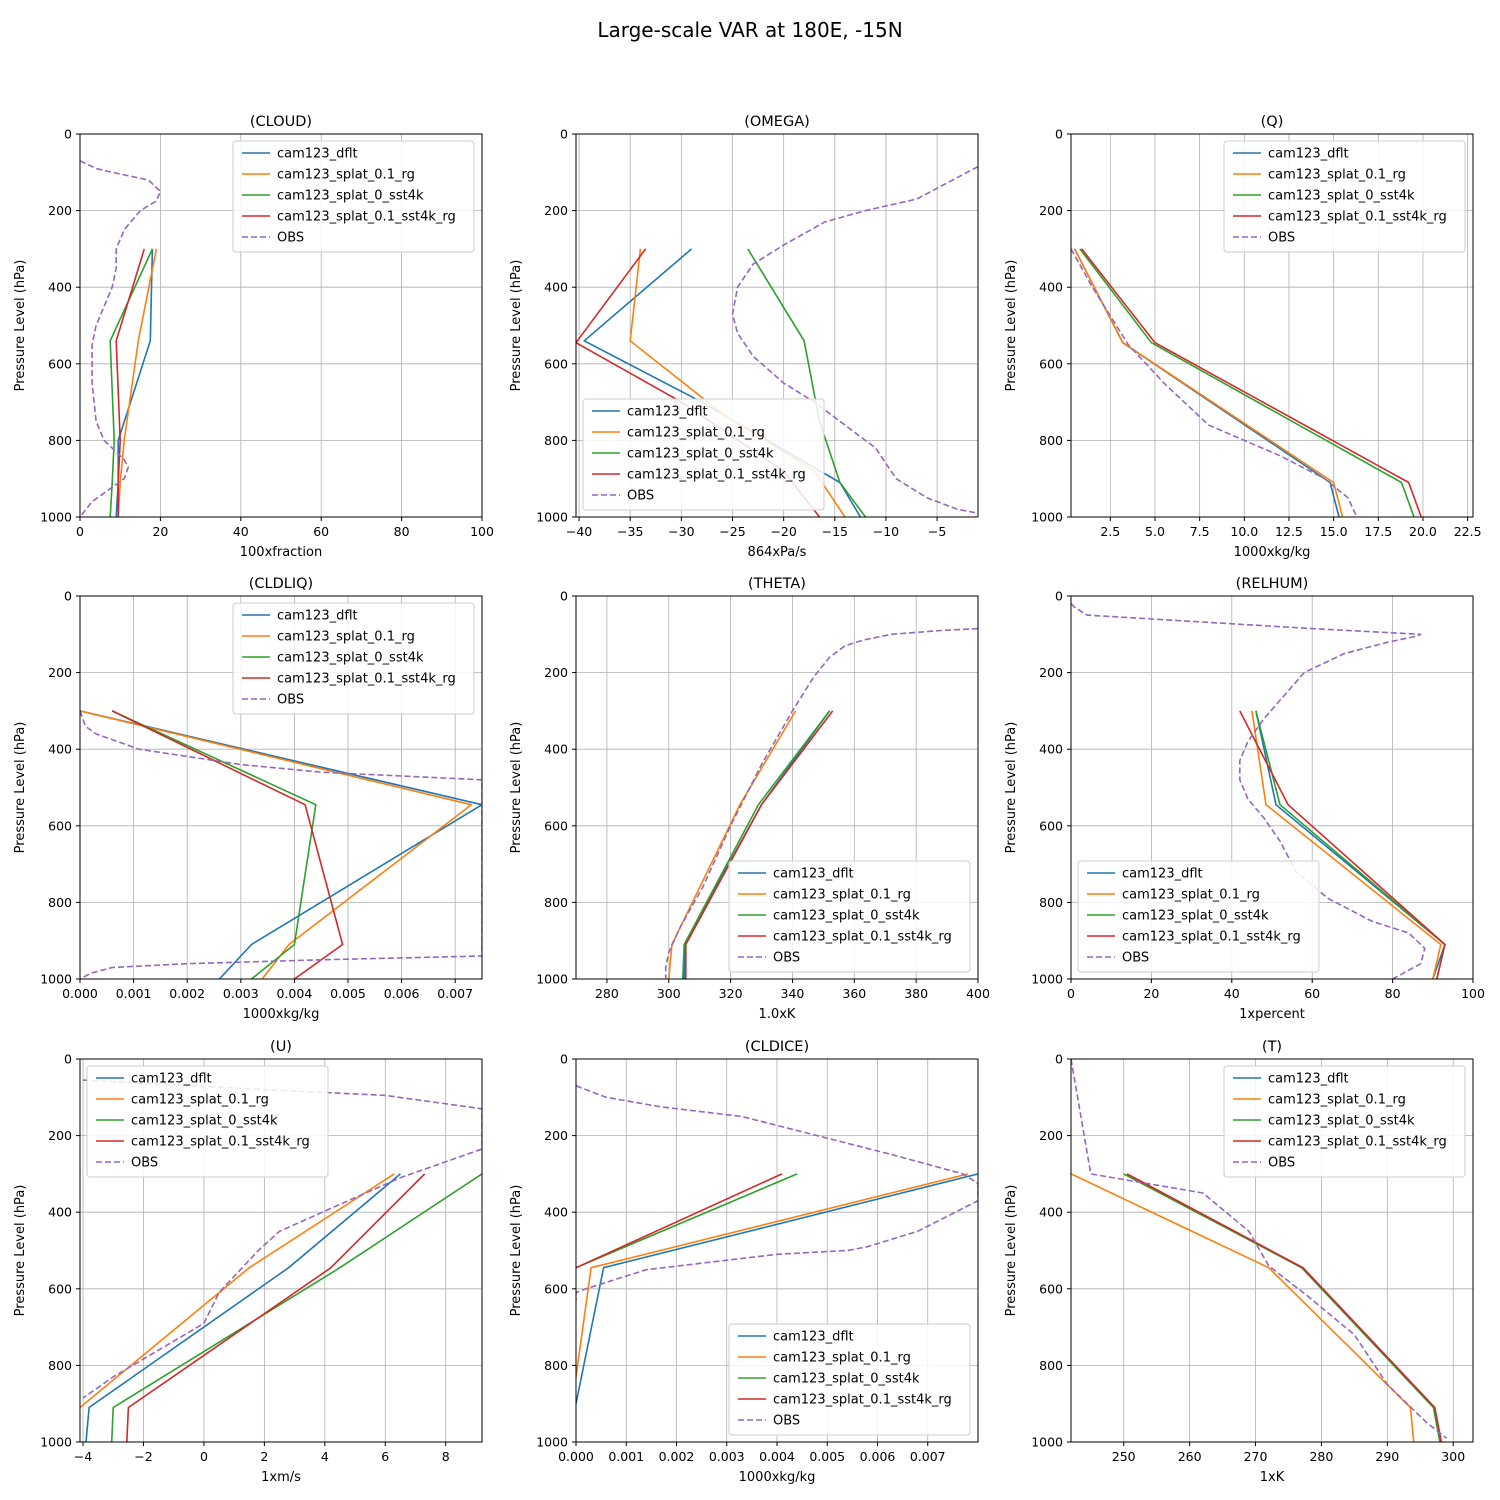  Describe the element at coordinates (1312, 993) in the screenshot. I see `x-tick-label: 60` at that location.